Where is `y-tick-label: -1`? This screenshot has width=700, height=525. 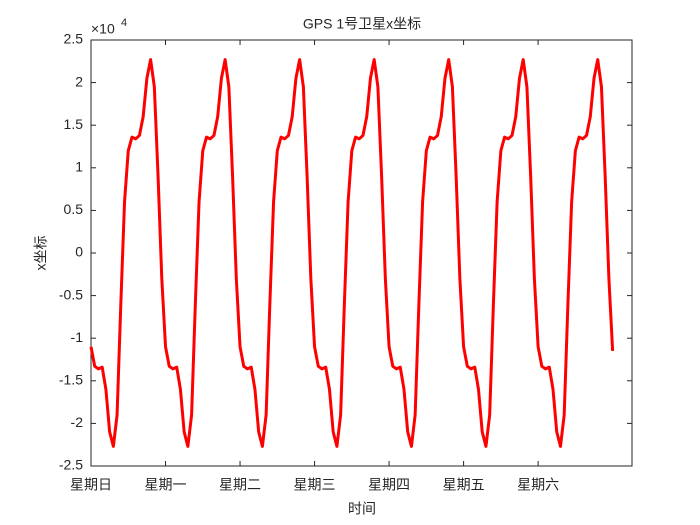 y-tick-label: -1 is located at coordinates (77, 337).